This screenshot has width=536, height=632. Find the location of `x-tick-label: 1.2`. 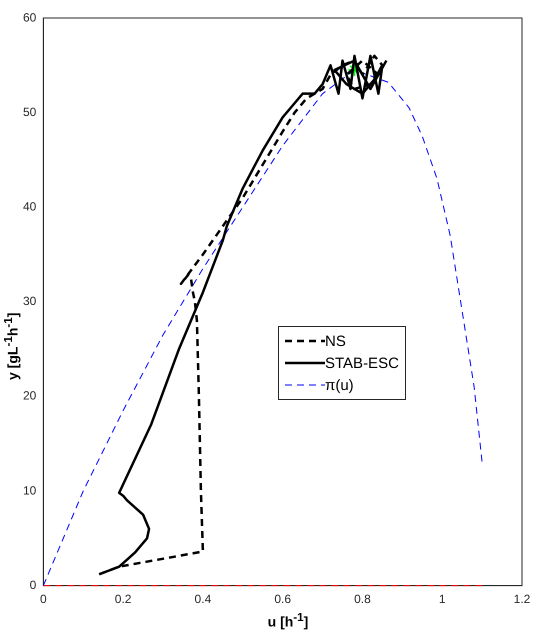

x-tick-label: 1.2 is located at coordinates (522, 599).